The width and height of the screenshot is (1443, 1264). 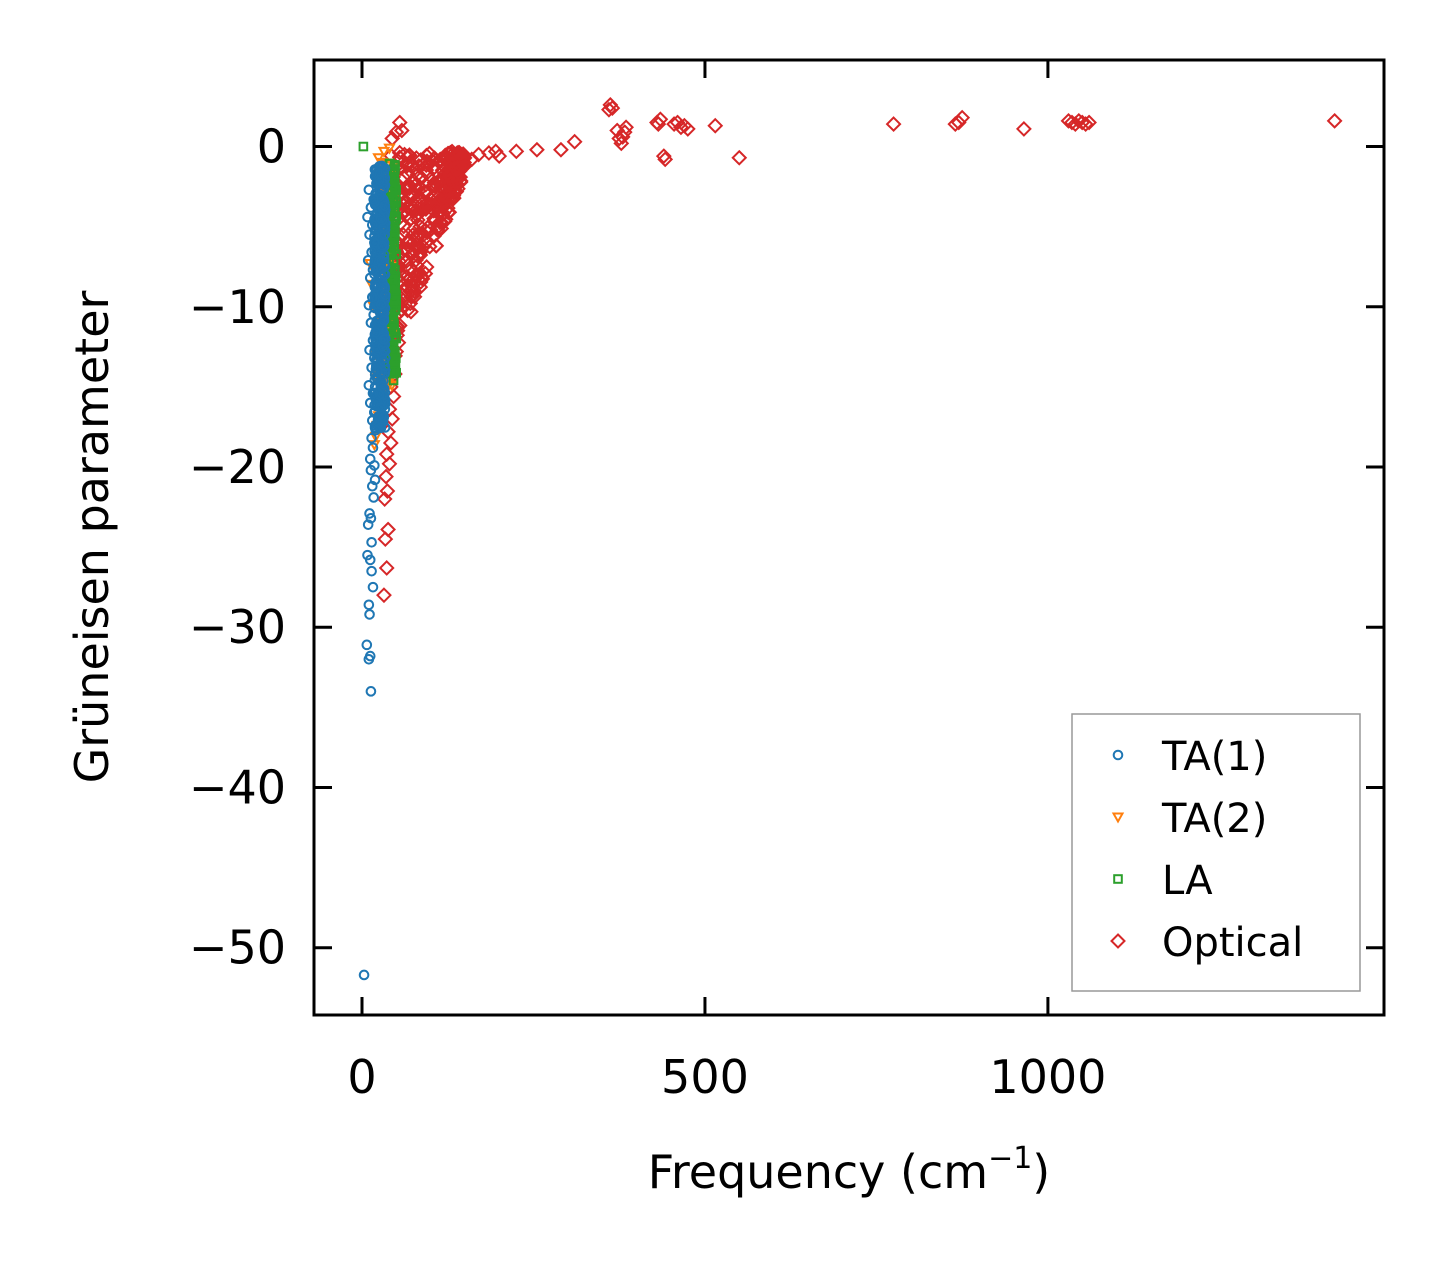 What do you see at coordinates (361, 1077) in the screenshot?
I see `x-tick-label: 0` at bounding box center [361, 1077].